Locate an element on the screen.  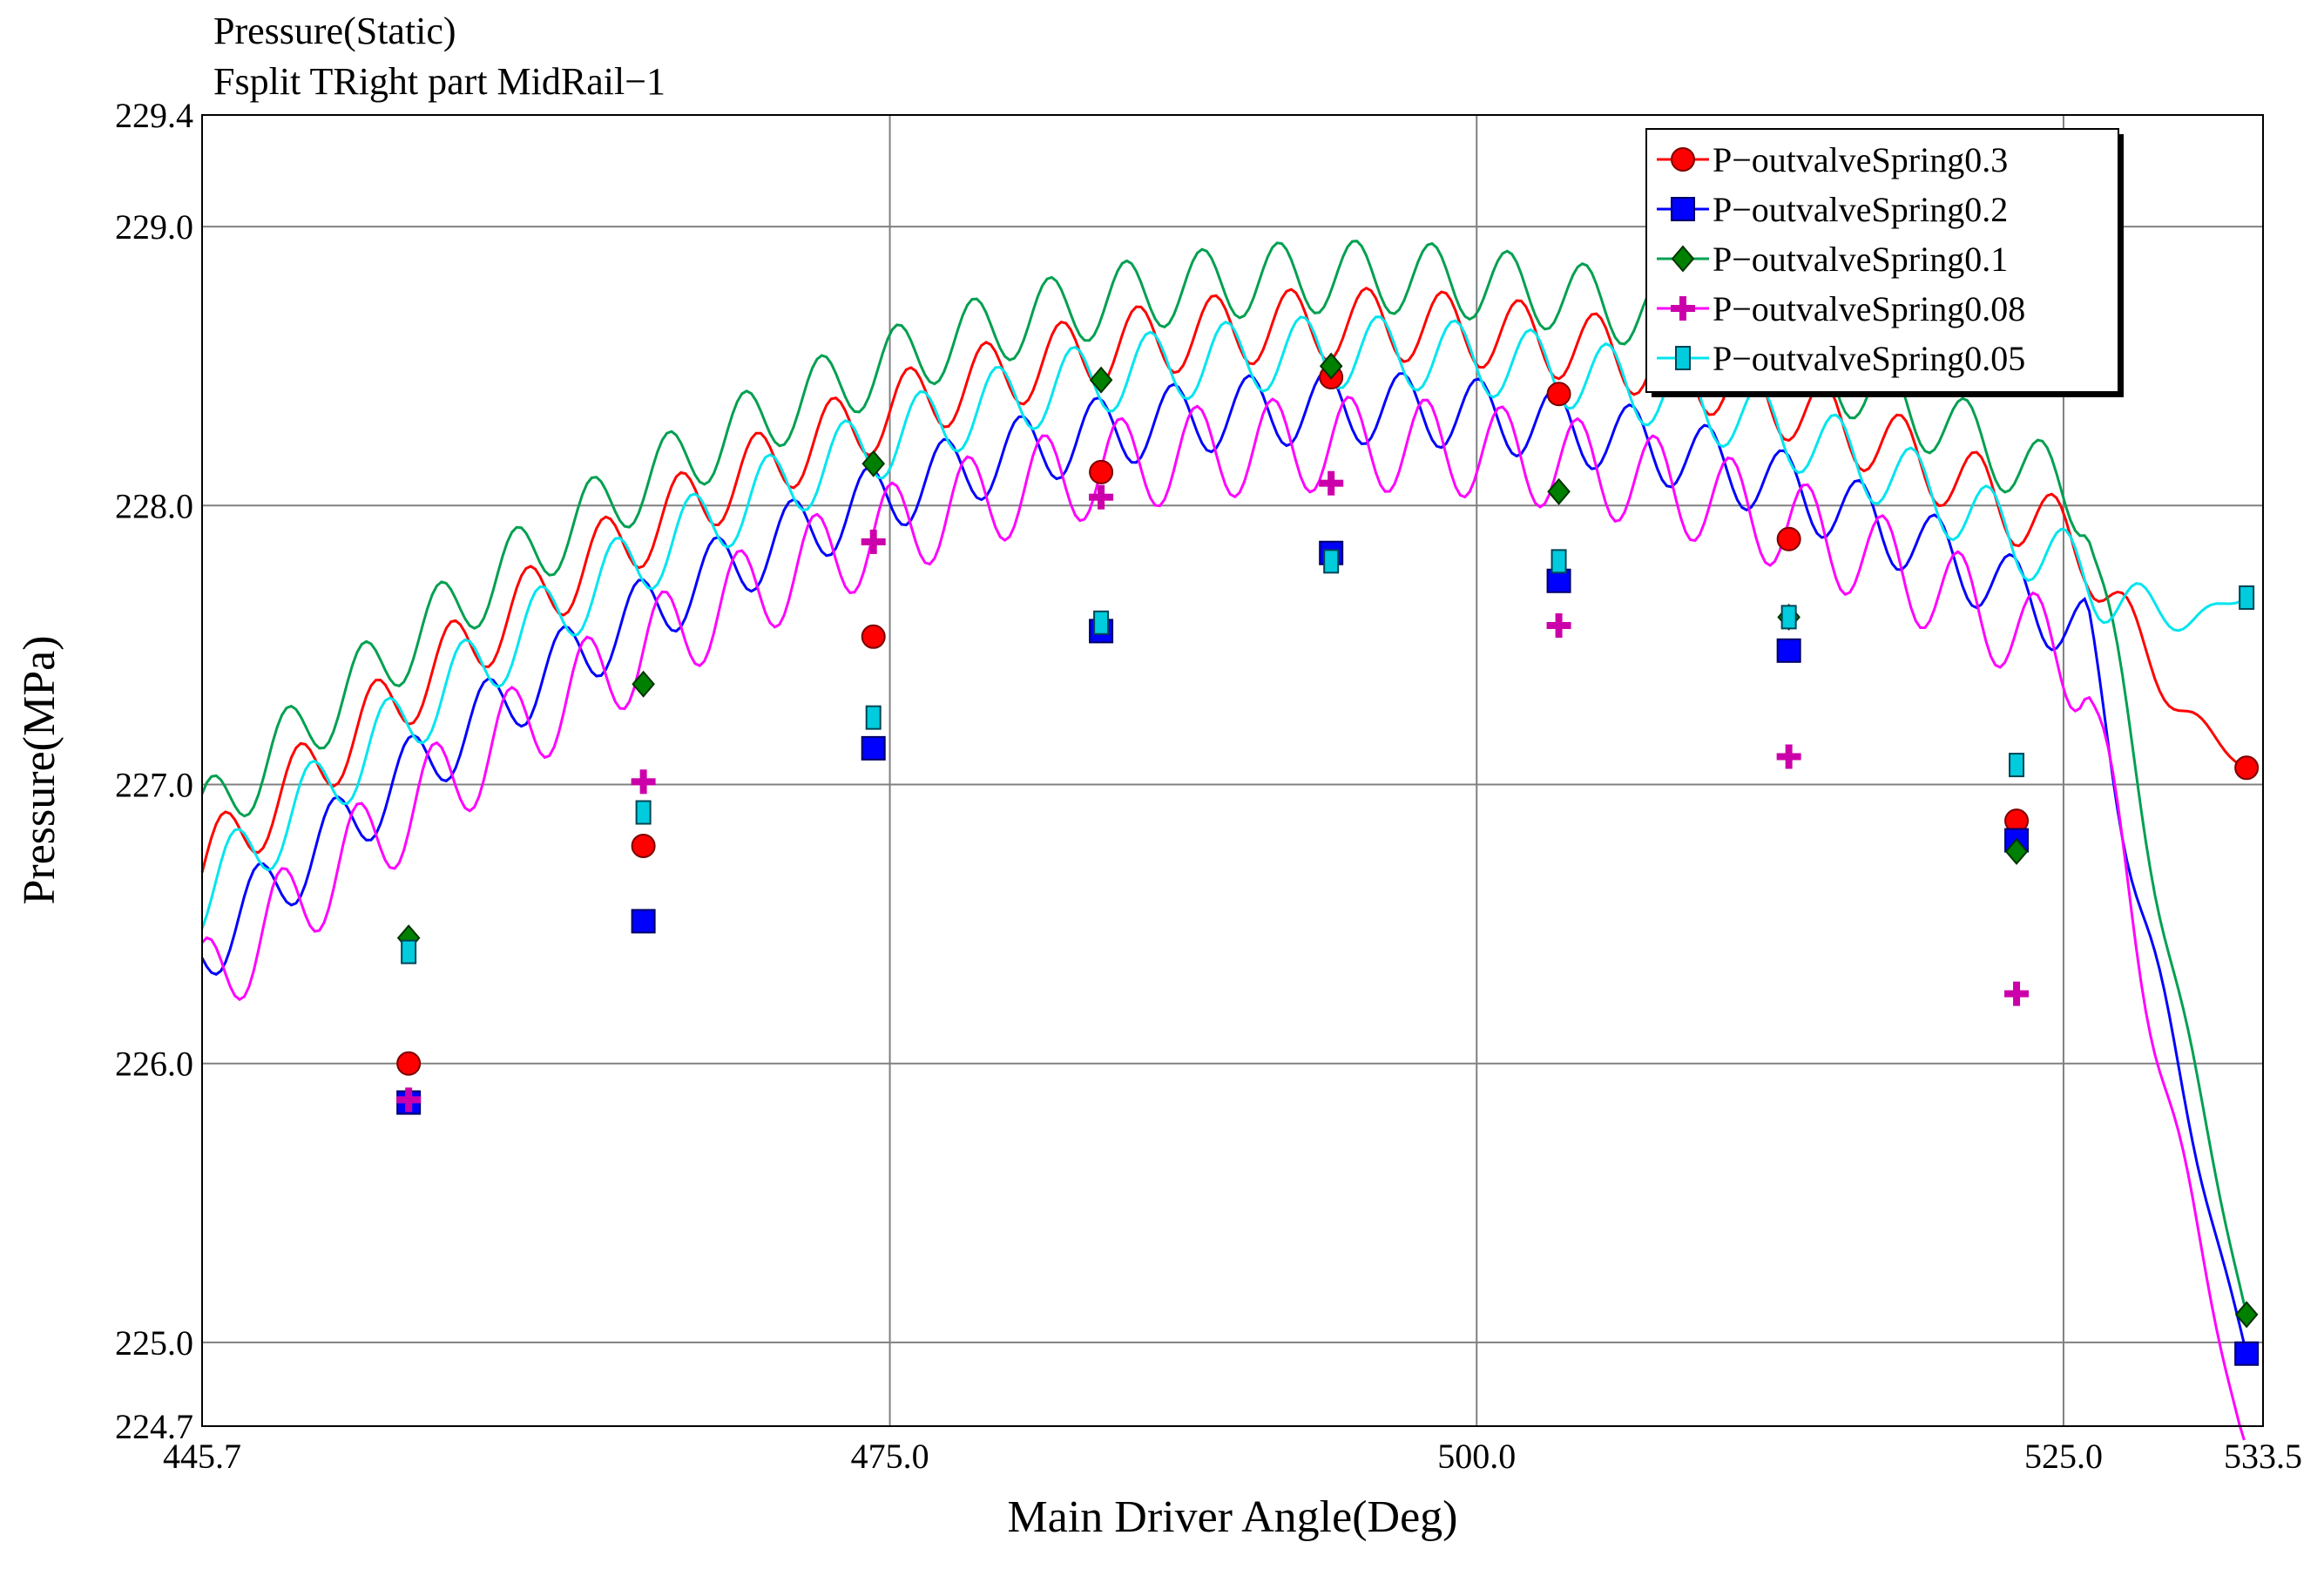
legend-label-0: P−outvalveSpring0.3 is located at coordinates (1860, 159).